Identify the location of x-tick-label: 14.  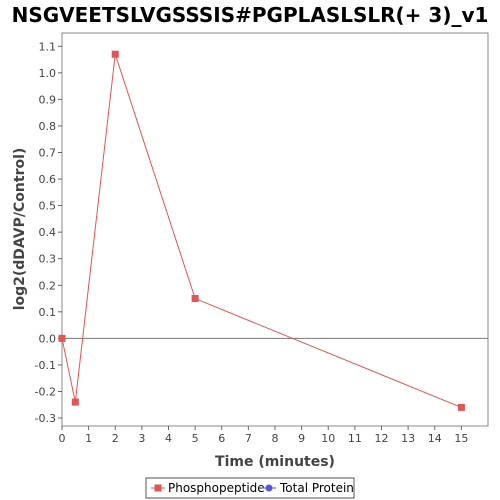
(435, 438).